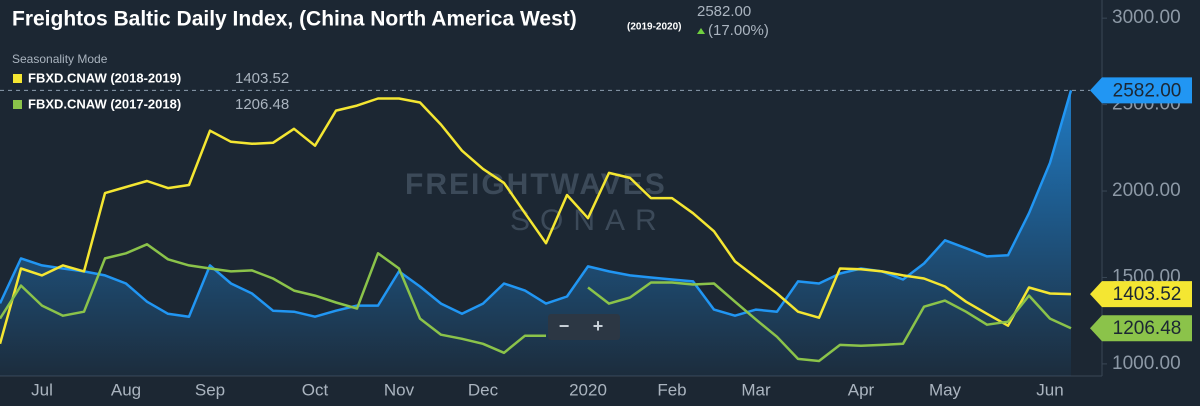 The width and height of the screenshot is (1200, 406). I want to click on x-tick-label: Dec, so click(483, 389).